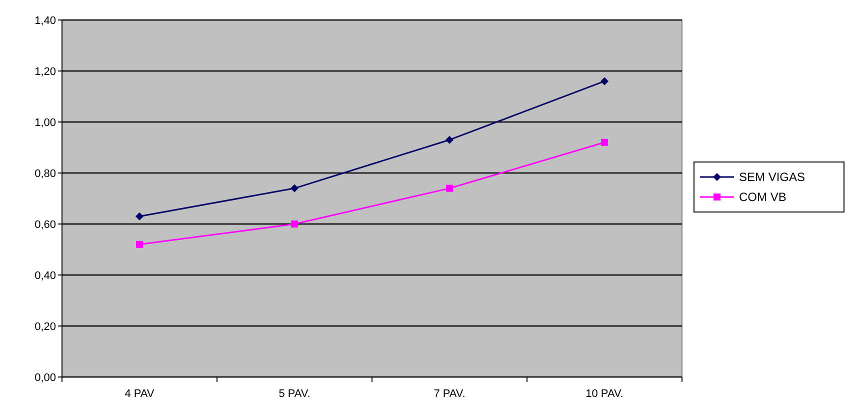  What do you see at coordinates (294, 394) in the screenshot?
I see `x-tick-label: 5 PAV.` at bounding box center [294, 394].